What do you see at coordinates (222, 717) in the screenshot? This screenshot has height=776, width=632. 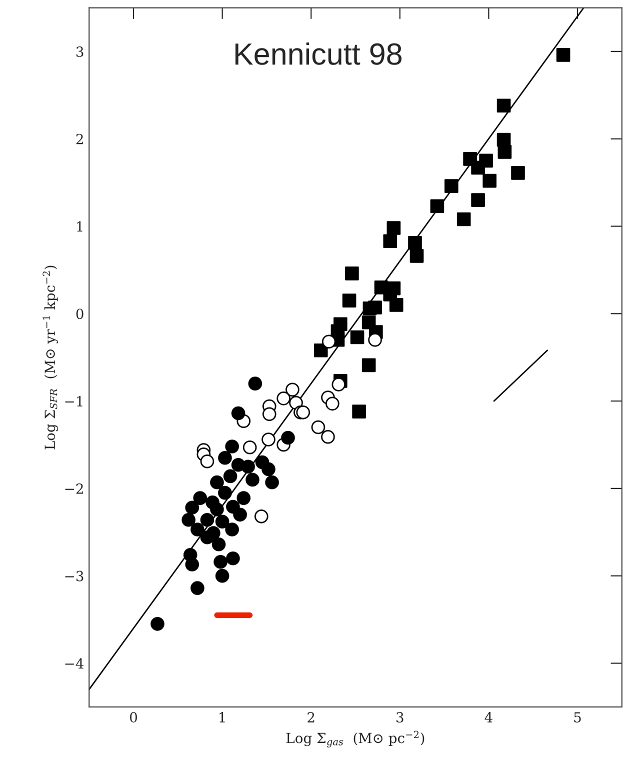 I see `x-tick-label: 1` at bounding box center [222, 717].